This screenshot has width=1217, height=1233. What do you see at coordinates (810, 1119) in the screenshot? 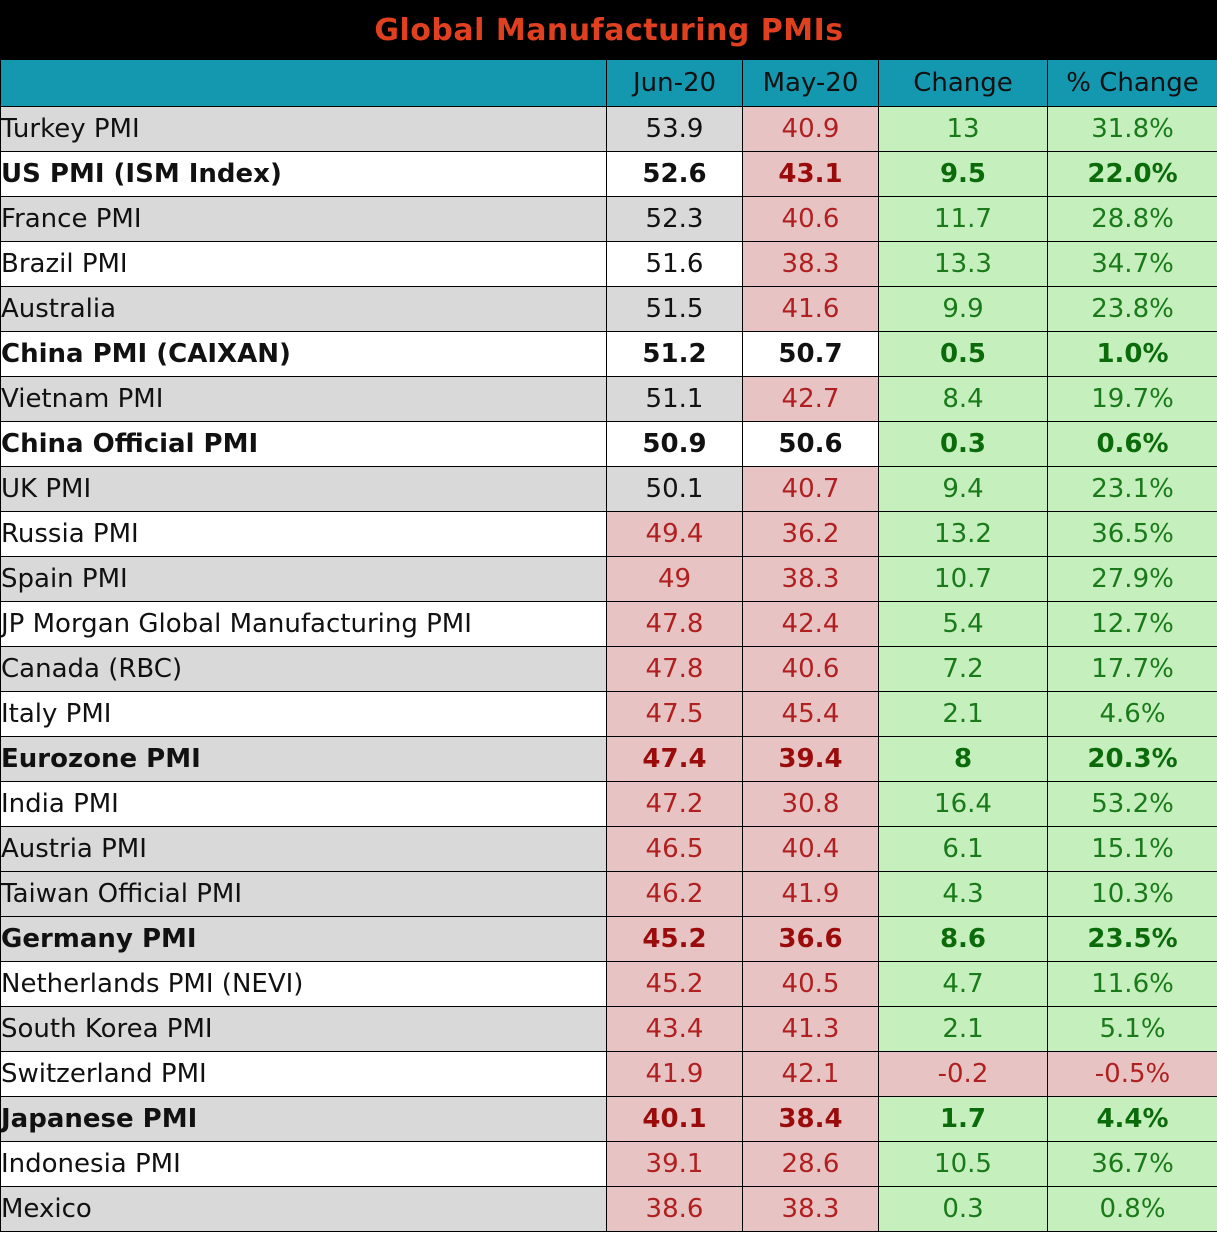
I see `cell-may-20: 38.4` at bounding box center [810, 1119].